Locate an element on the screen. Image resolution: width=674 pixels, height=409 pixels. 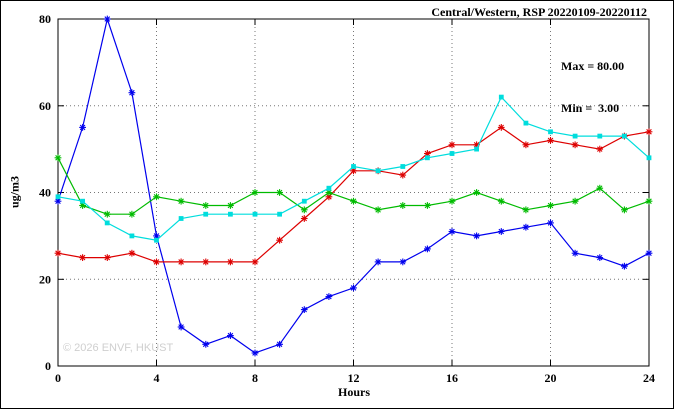
max-value-label: Max = 80.00 is located at coordinates (593, 66).